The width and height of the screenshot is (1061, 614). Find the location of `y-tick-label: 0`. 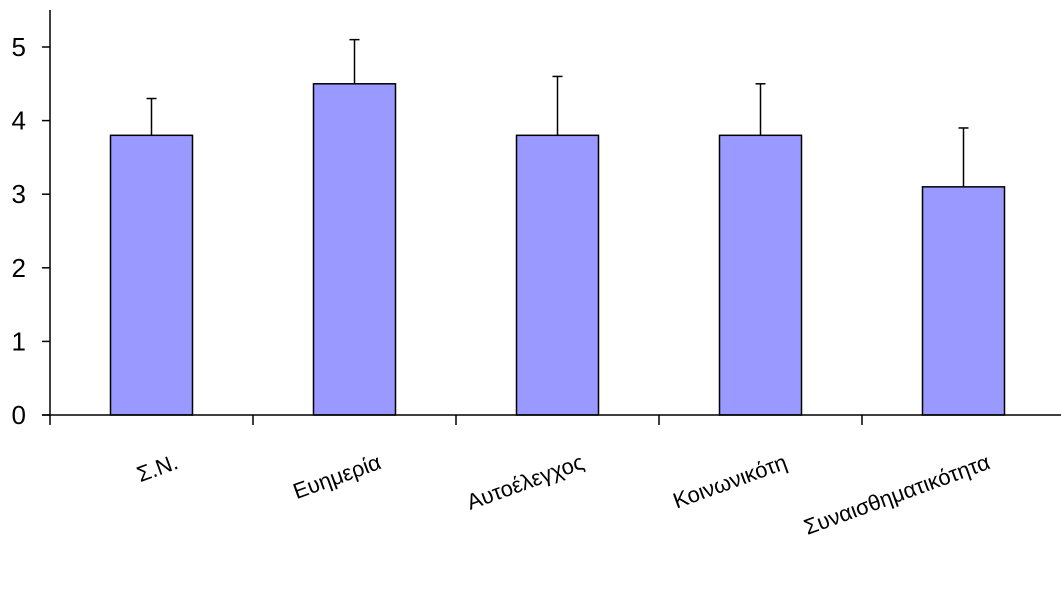

y-tick-label: 0 is located at coordinates (19, 415).